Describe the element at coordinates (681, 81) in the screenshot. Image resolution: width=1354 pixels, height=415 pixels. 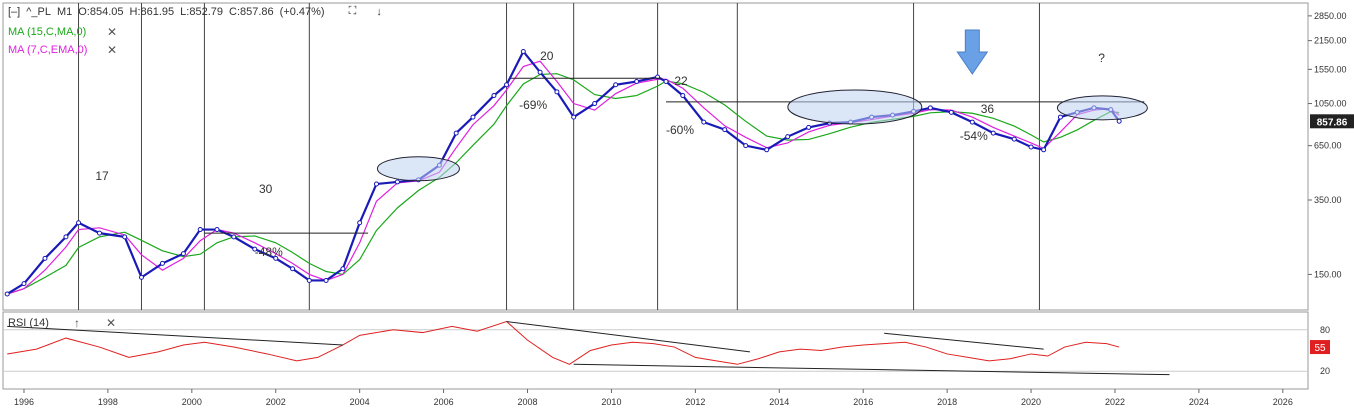
I see `annotation-label: 22` at that location.